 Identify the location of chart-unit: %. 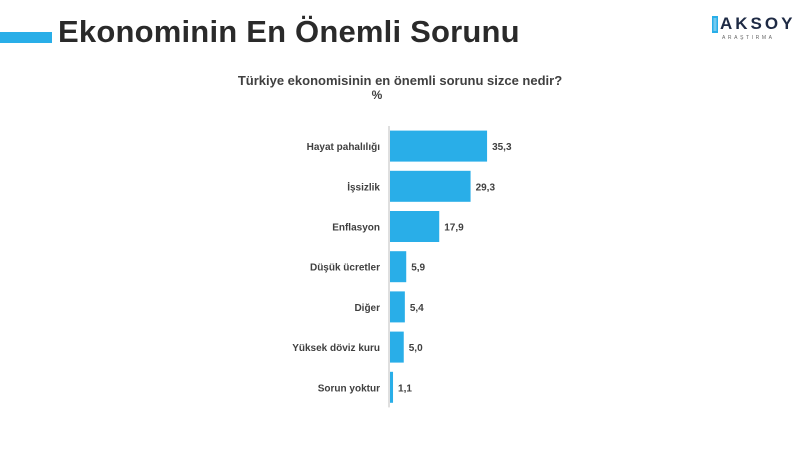
(377, 95).